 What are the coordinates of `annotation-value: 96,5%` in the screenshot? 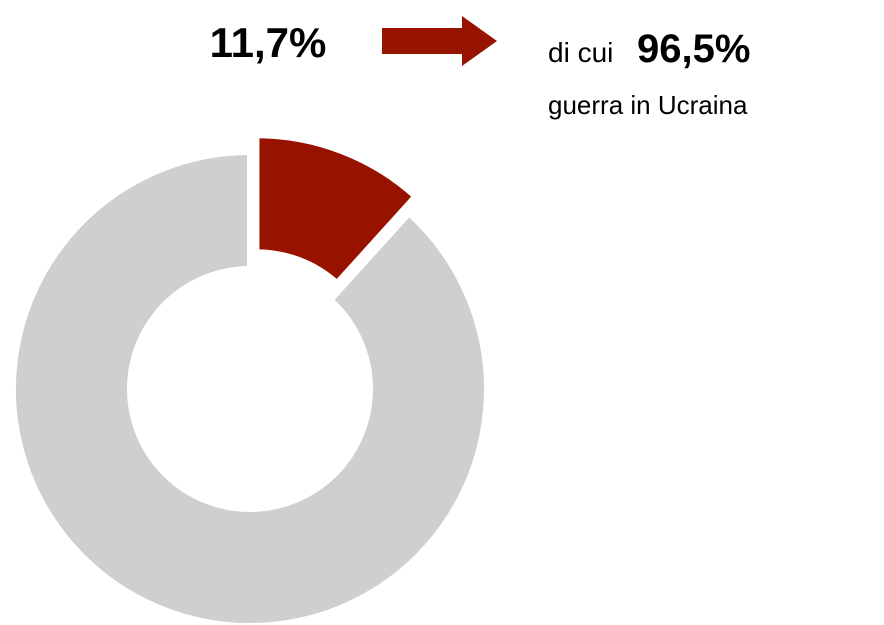 It's located at (693, 49).